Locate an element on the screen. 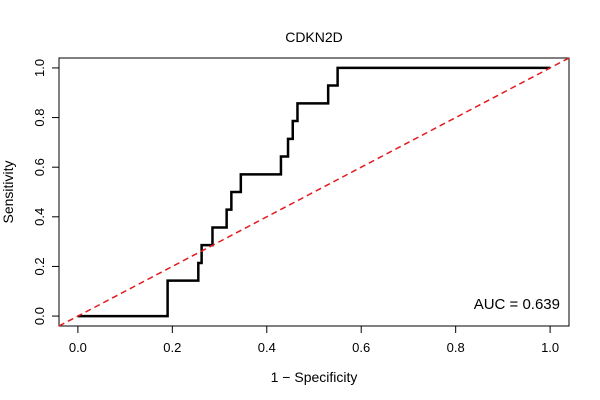 The image size is (600, 400). x-tick-label: 0.2 is located at coordinates (172, 347).